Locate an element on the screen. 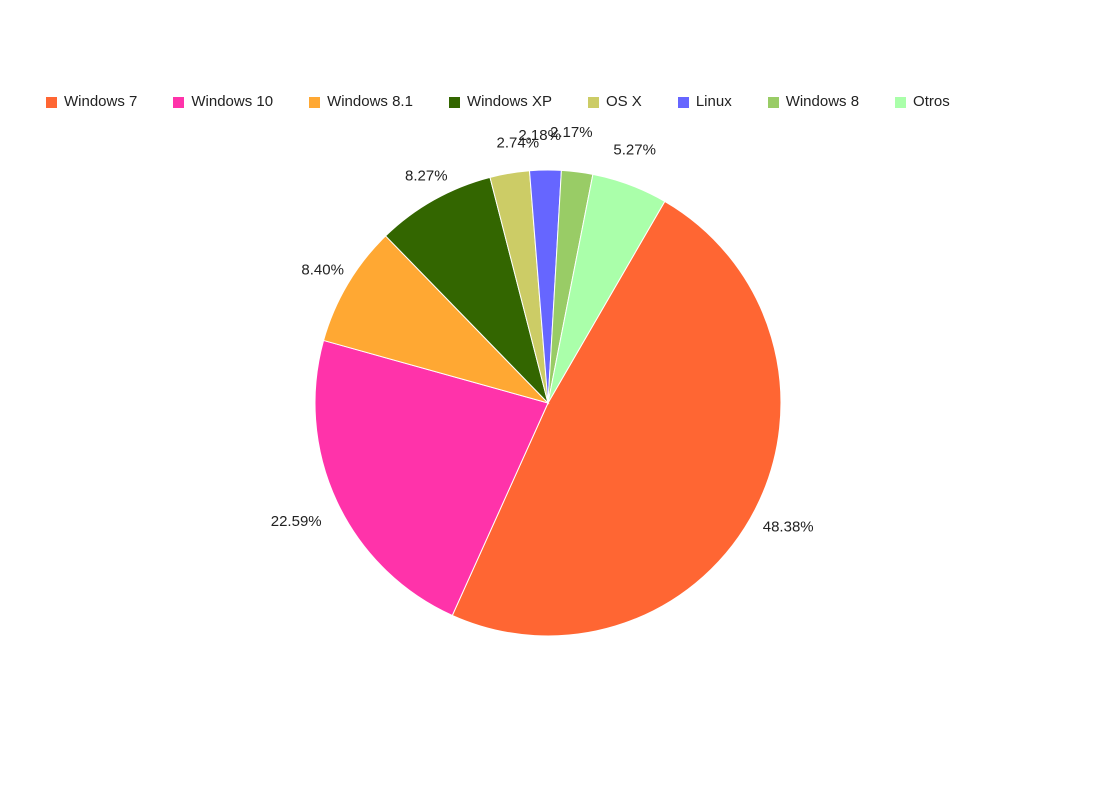 This screenshot has height=805, width=1095. slice-label: 8.27% is located at coordinates (426, 176).